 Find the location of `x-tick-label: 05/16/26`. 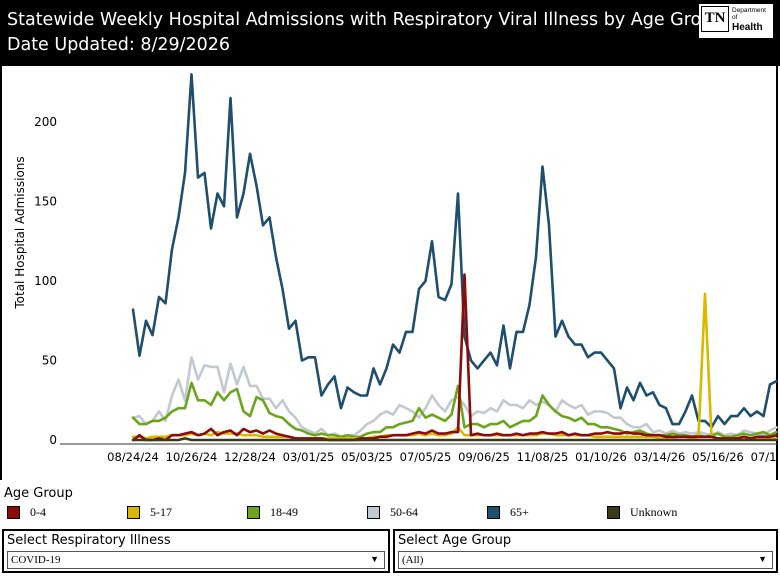

x-tick-label: 05/16/26 is located at coordinates (718, 457).